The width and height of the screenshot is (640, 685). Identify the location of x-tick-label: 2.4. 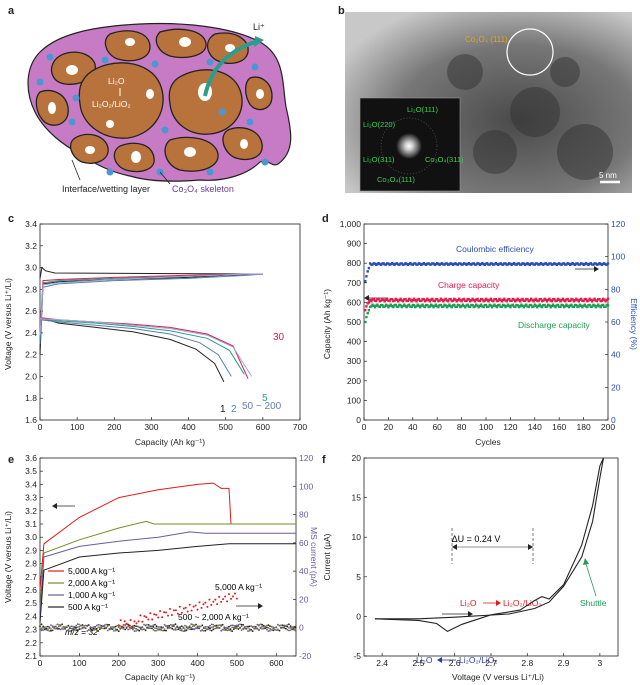
(382, 663).